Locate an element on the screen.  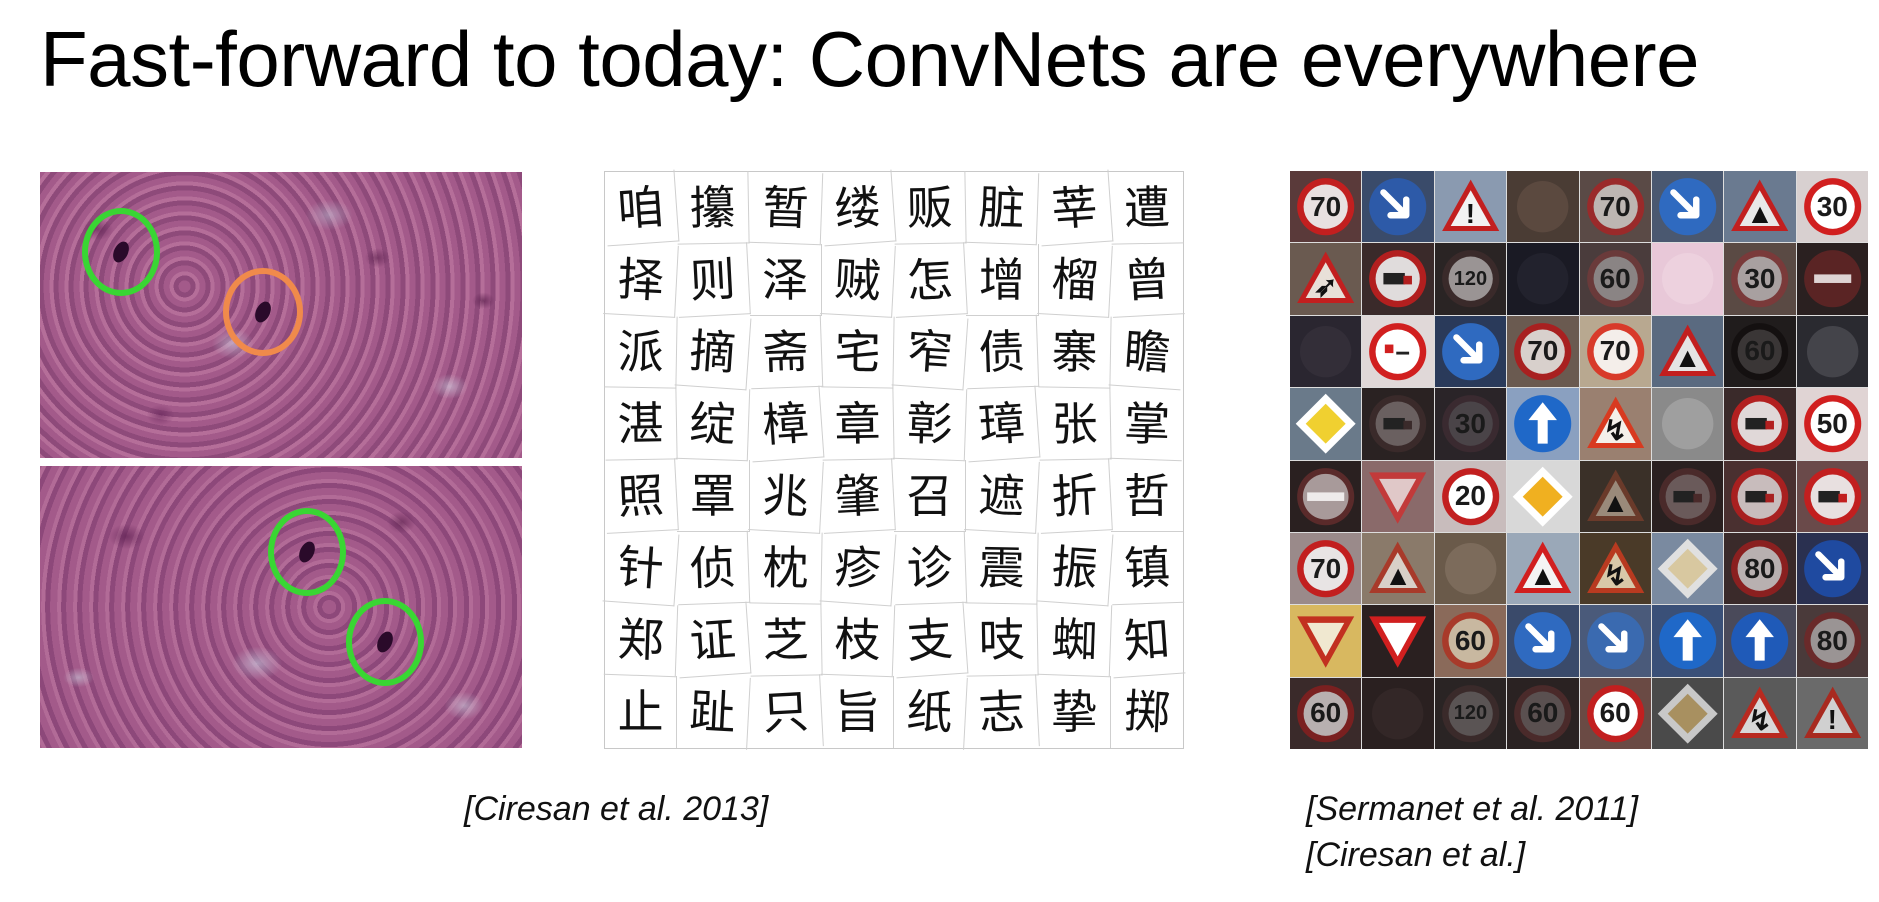
handwritten-character: 榴 is located at coordinates (1074, 280).